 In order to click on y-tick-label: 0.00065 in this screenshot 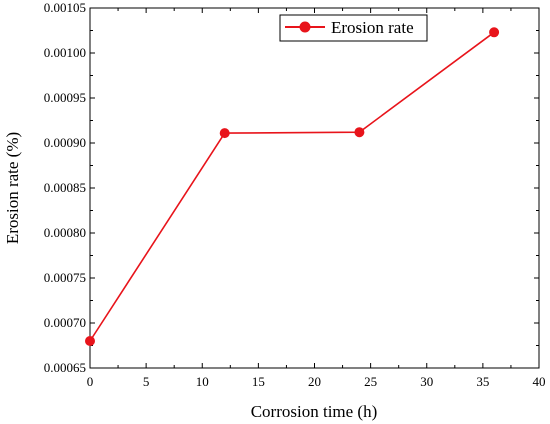, I will do `click(65, 367)`.